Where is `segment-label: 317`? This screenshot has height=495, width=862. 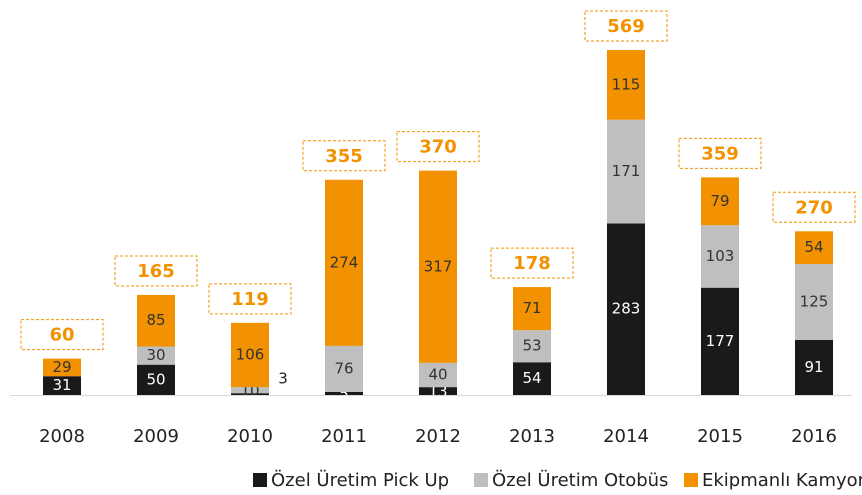
segment-label: 317 is located at coordinates (438, 266).